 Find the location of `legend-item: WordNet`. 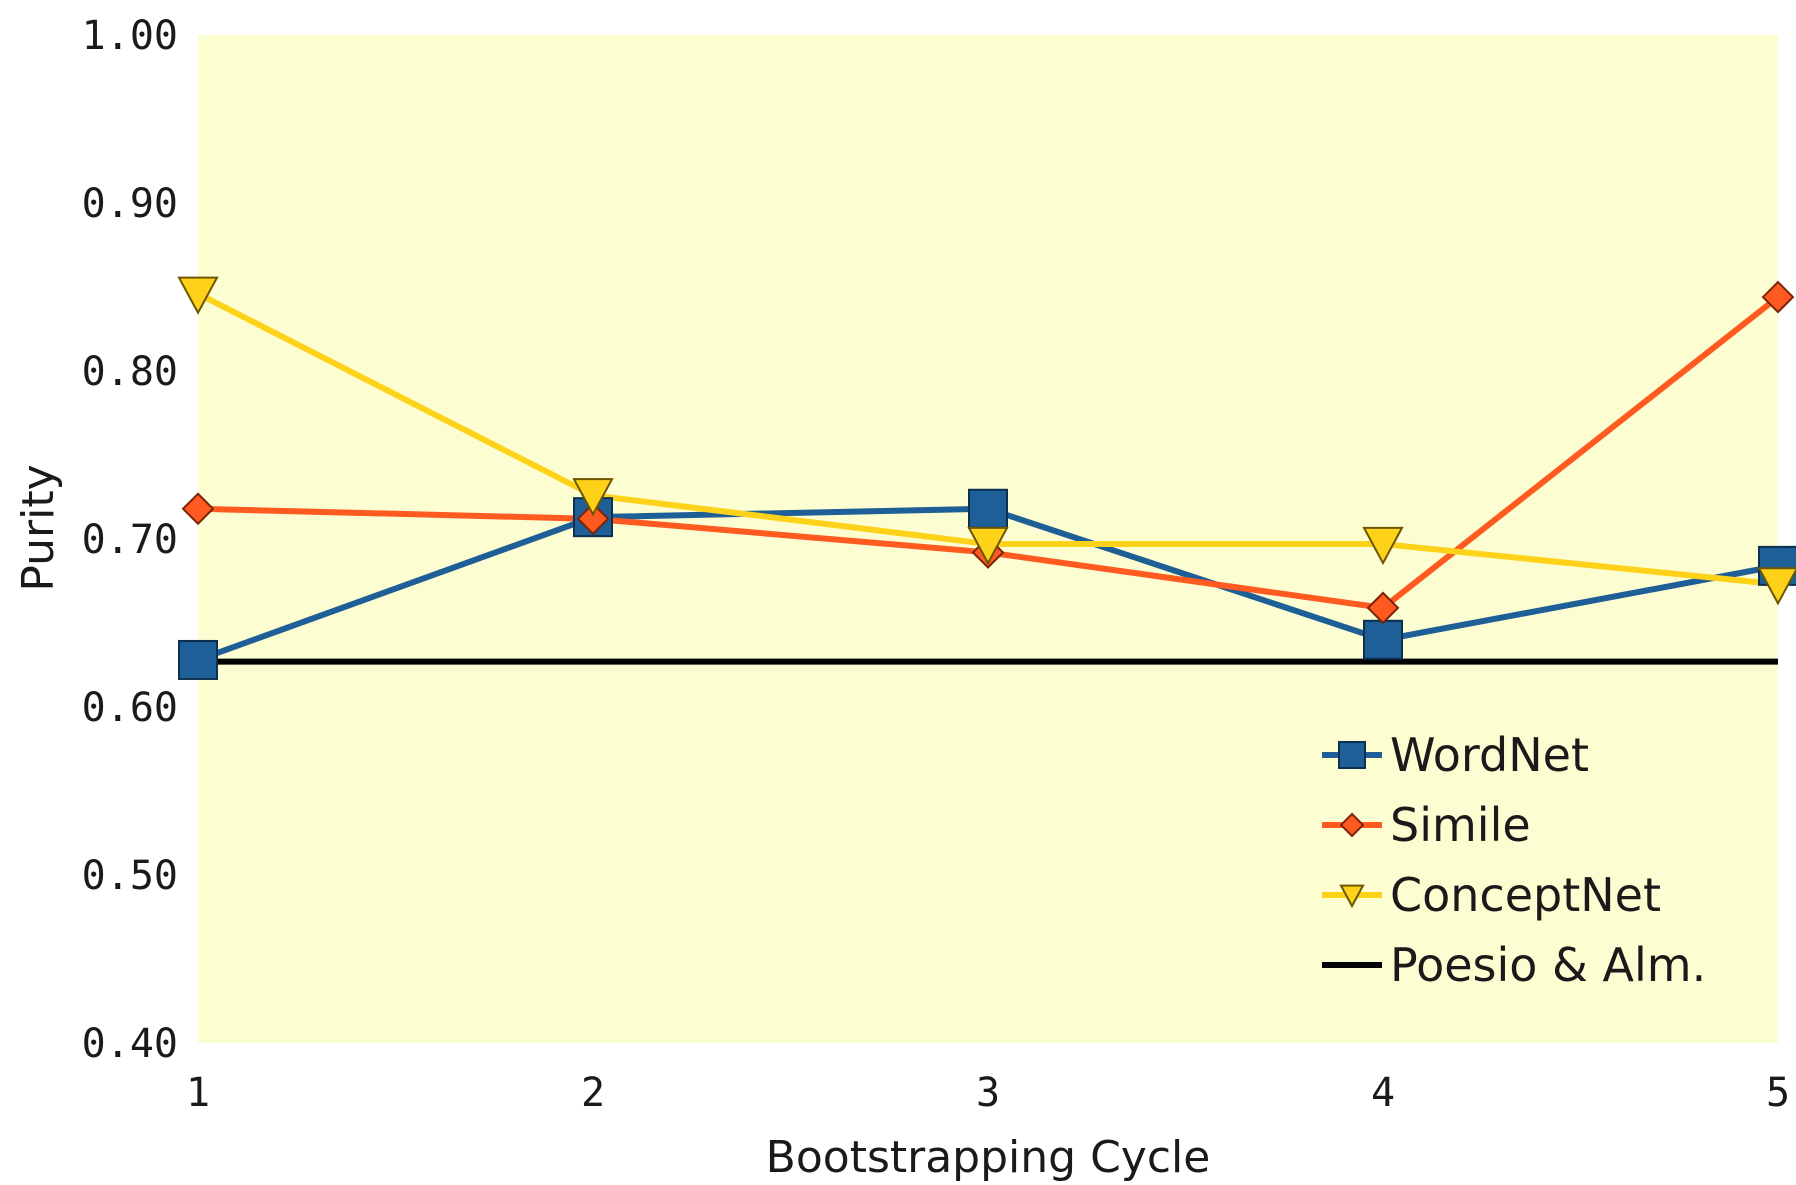

legend-item: WordNet is located at coordinates (1455, 755).